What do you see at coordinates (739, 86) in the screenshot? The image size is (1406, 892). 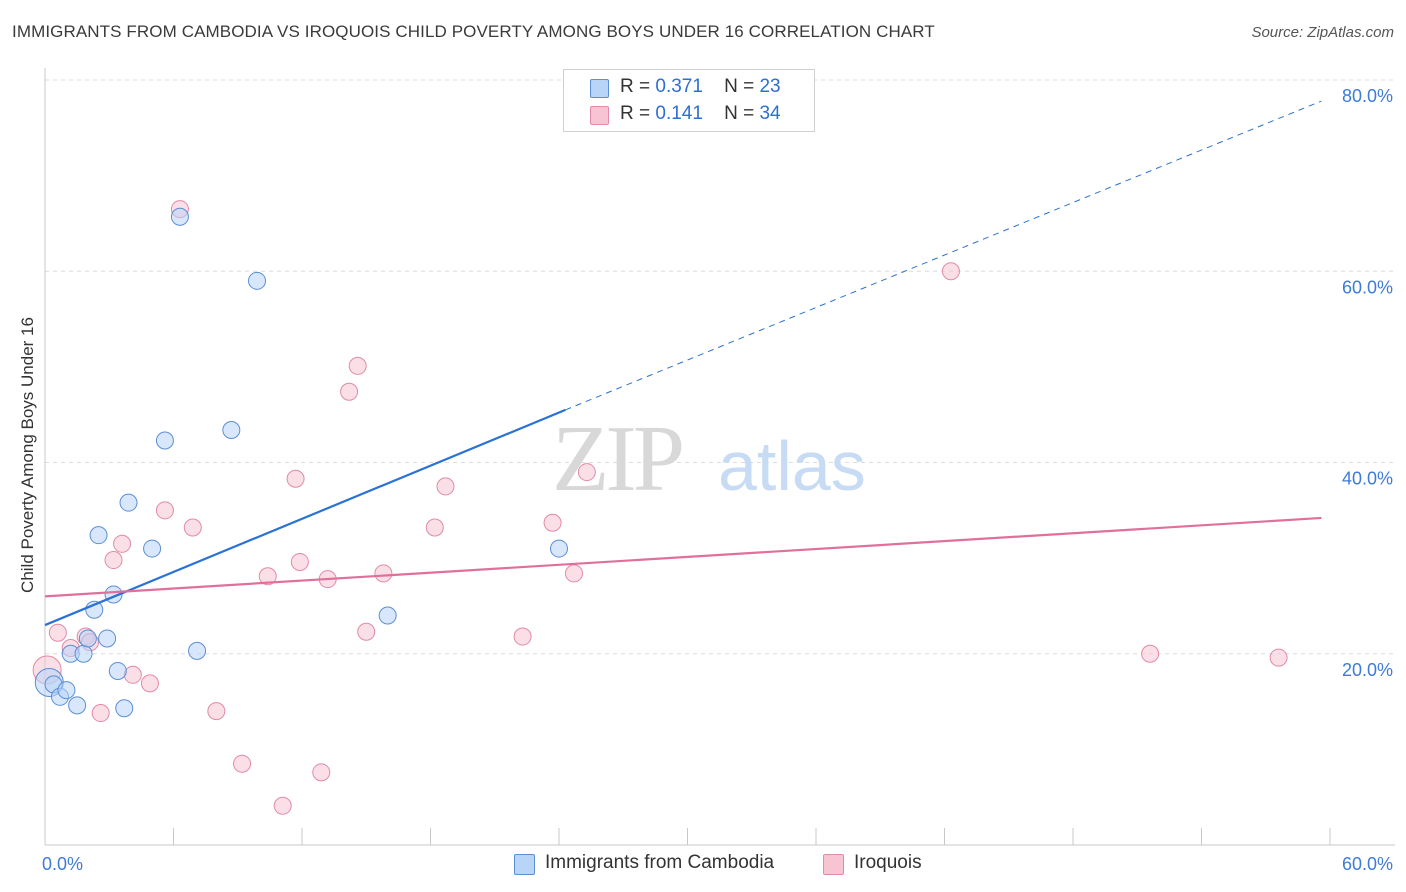 I see `cambodia-n-label: N =` at bounding box center [739, 86].